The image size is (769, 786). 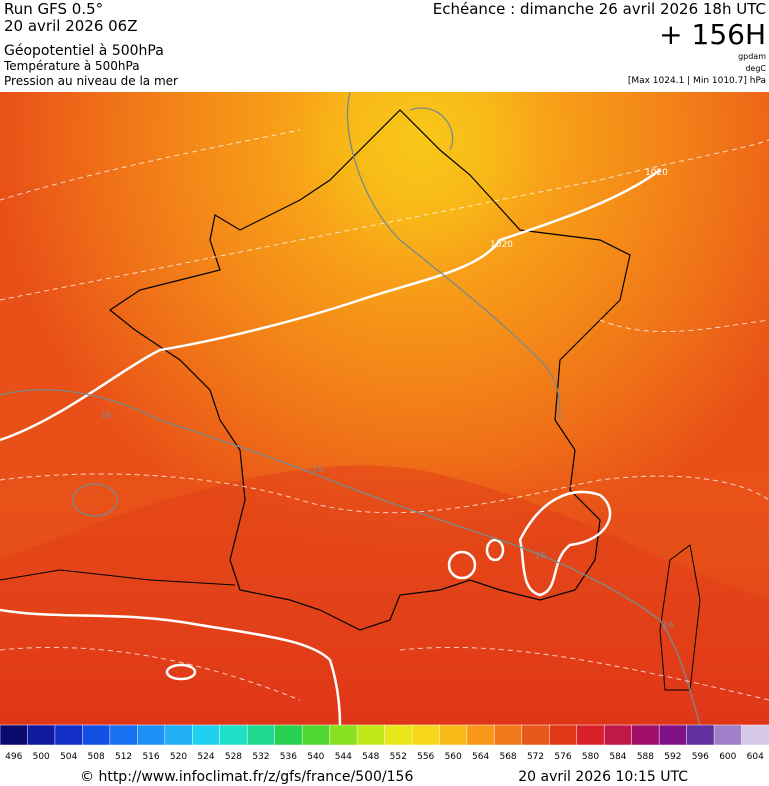 What do you see at coordinates (562, 757) in the screenshot?
I see `colorbar-label: 576` at bounding box center [562, 757].